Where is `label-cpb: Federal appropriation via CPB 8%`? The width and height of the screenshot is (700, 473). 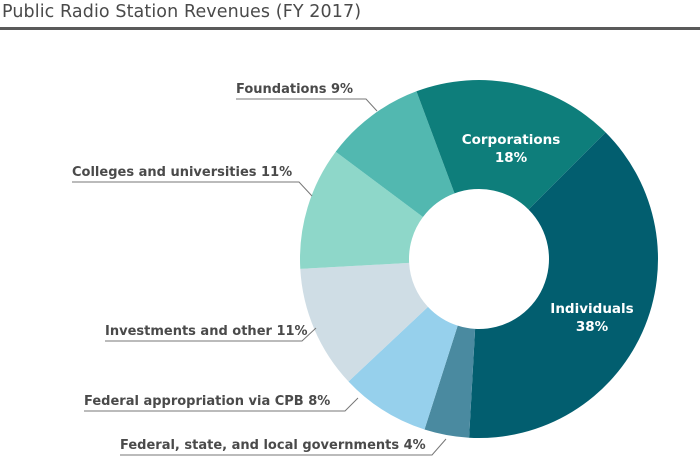 label-cpb: Federal appropriation via CPB 8% is located at coordinates (207, 401).